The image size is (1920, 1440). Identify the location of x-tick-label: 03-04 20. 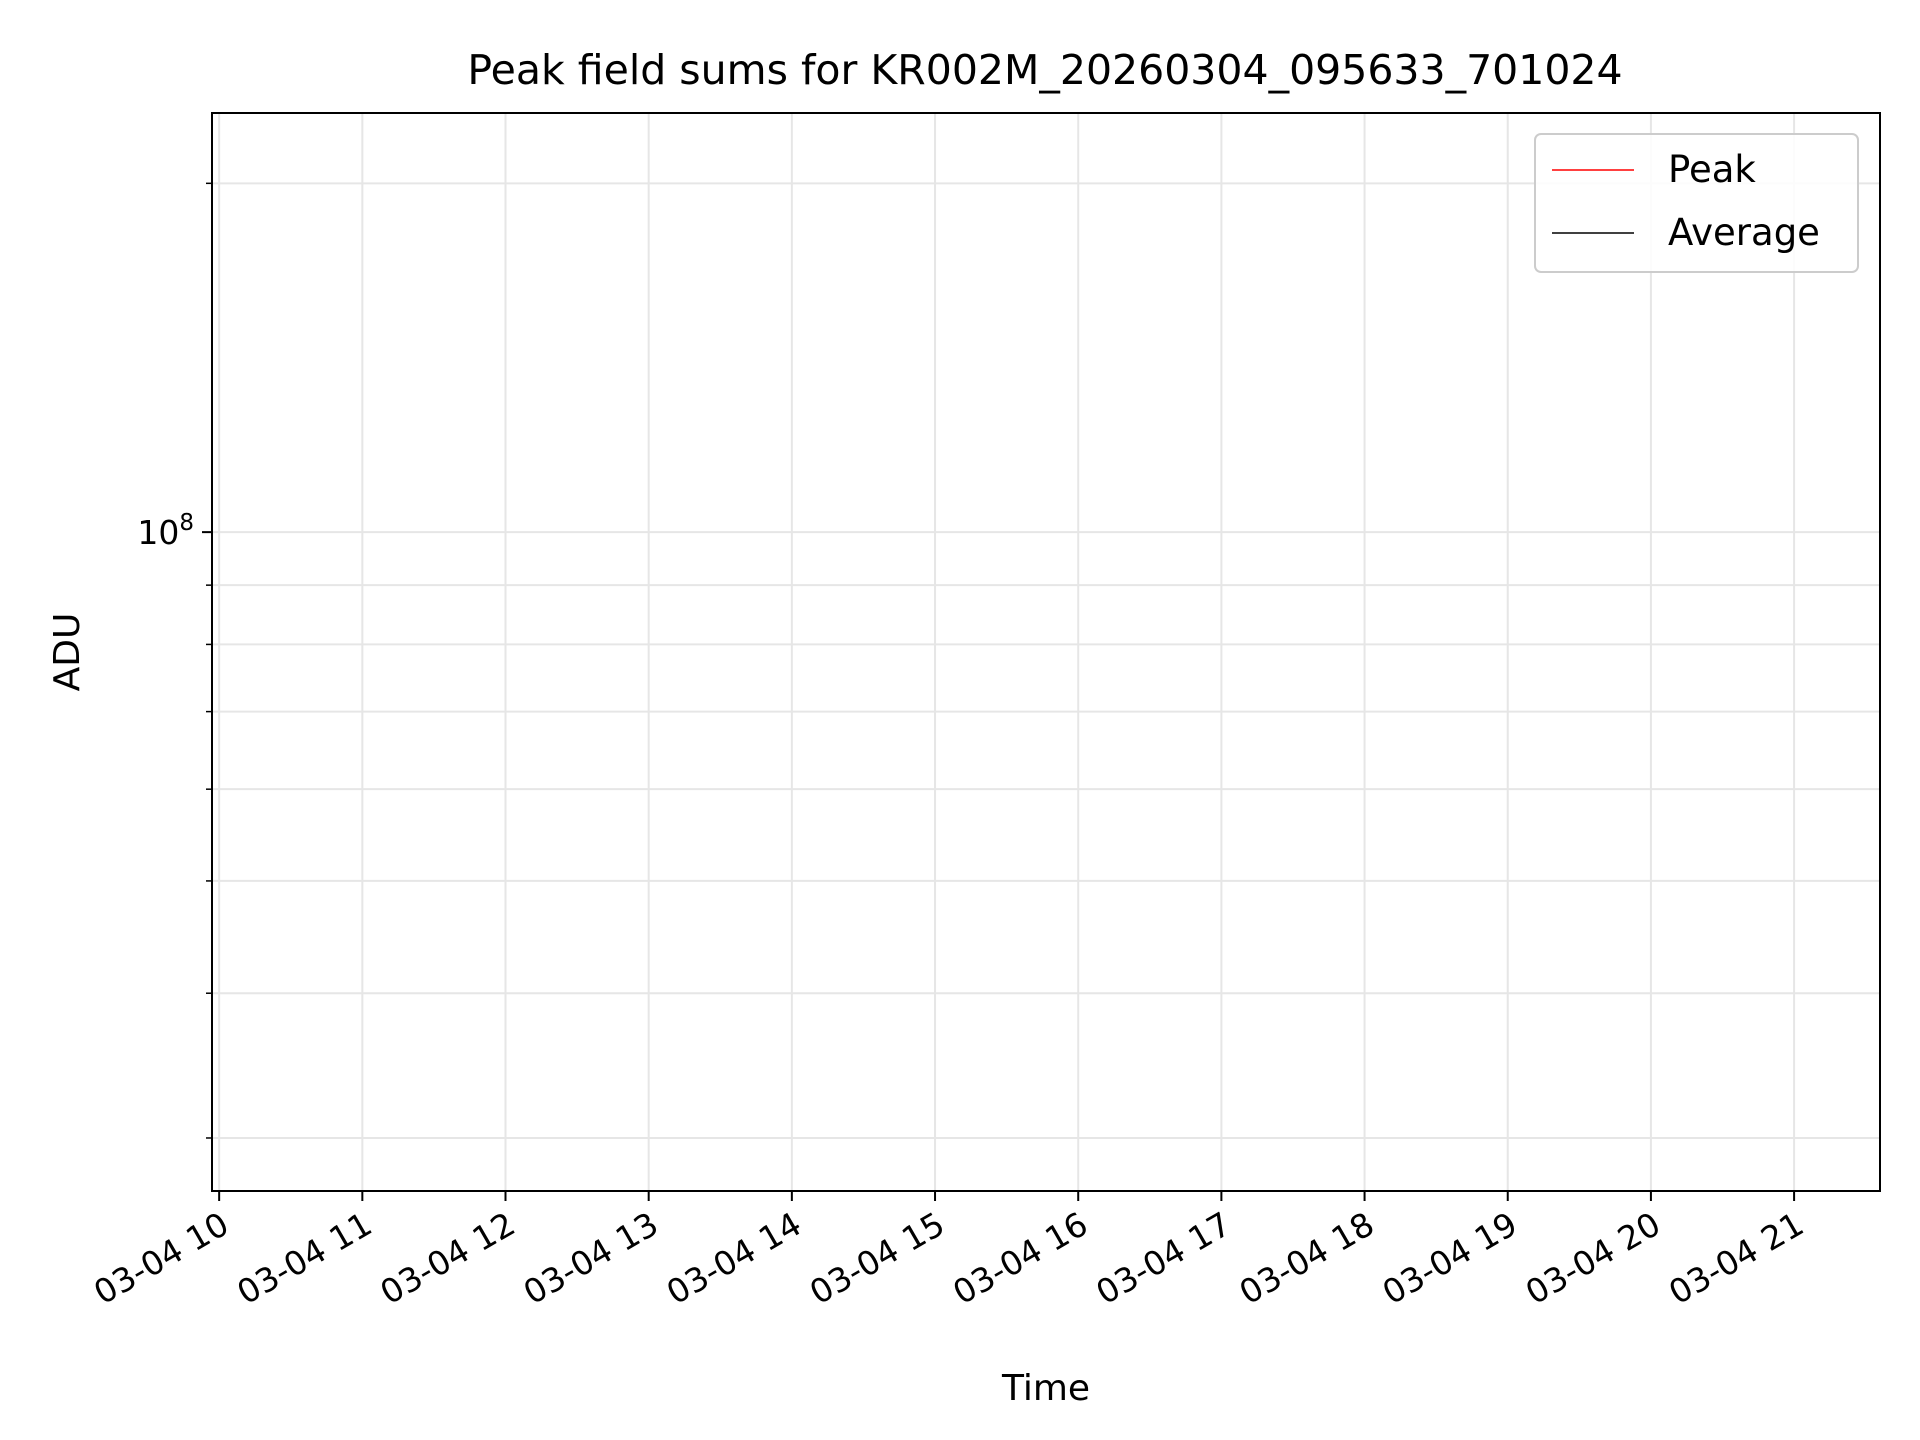
(1593, 1258).